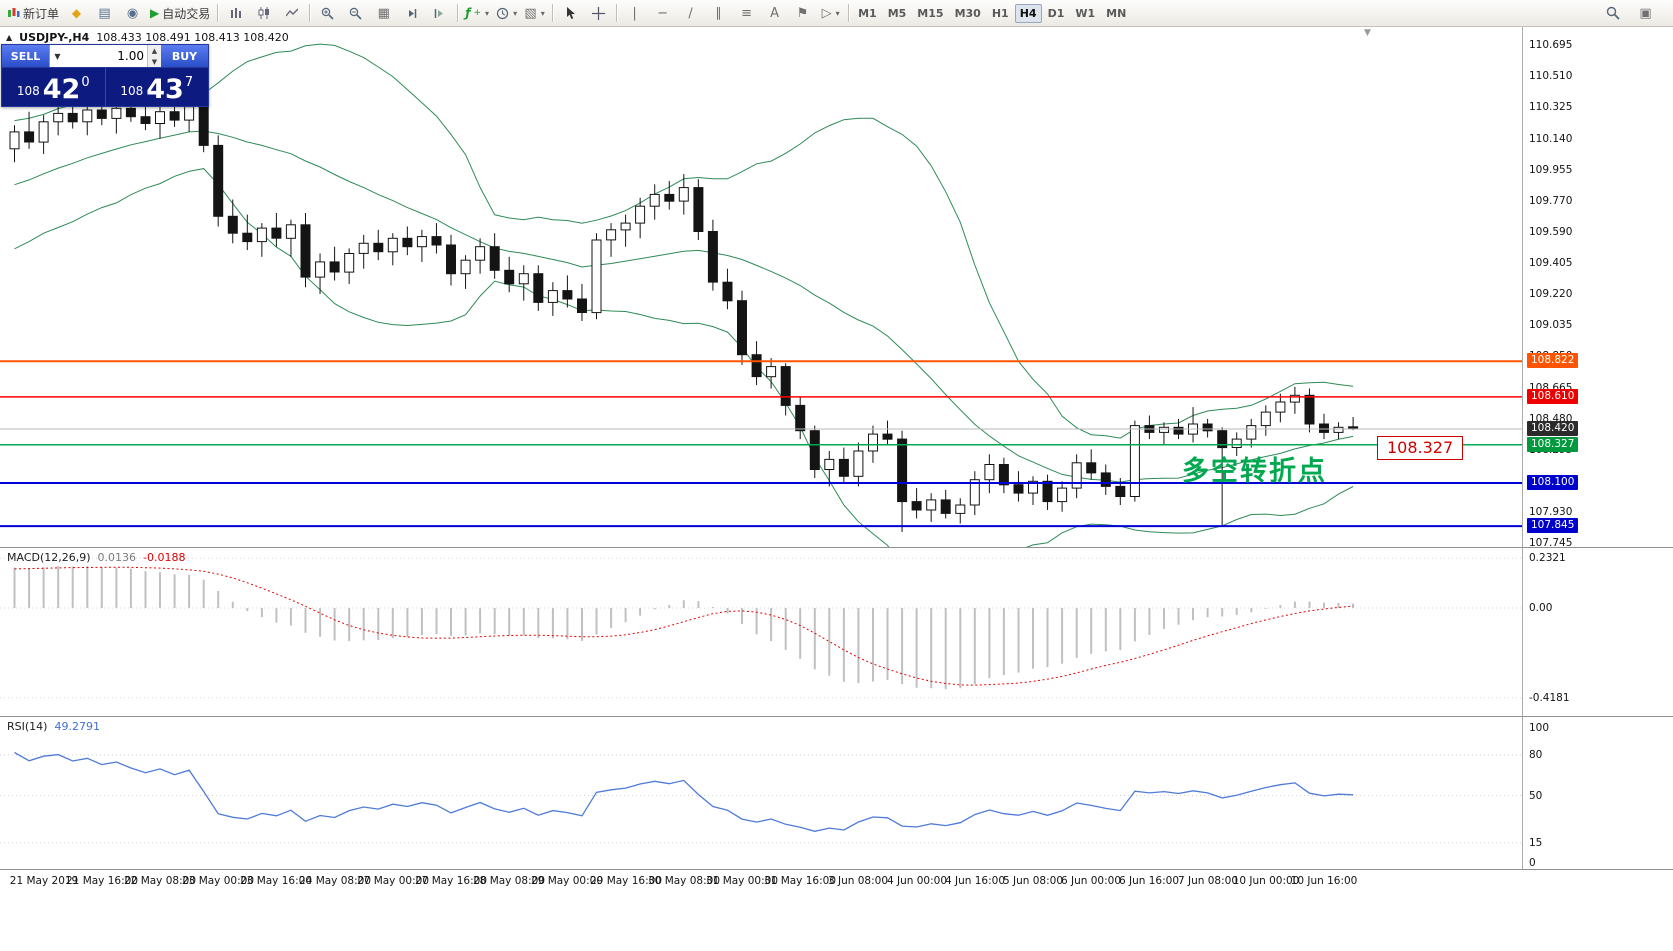  I want to click on label-tool: ⚑, so click(802, 13).